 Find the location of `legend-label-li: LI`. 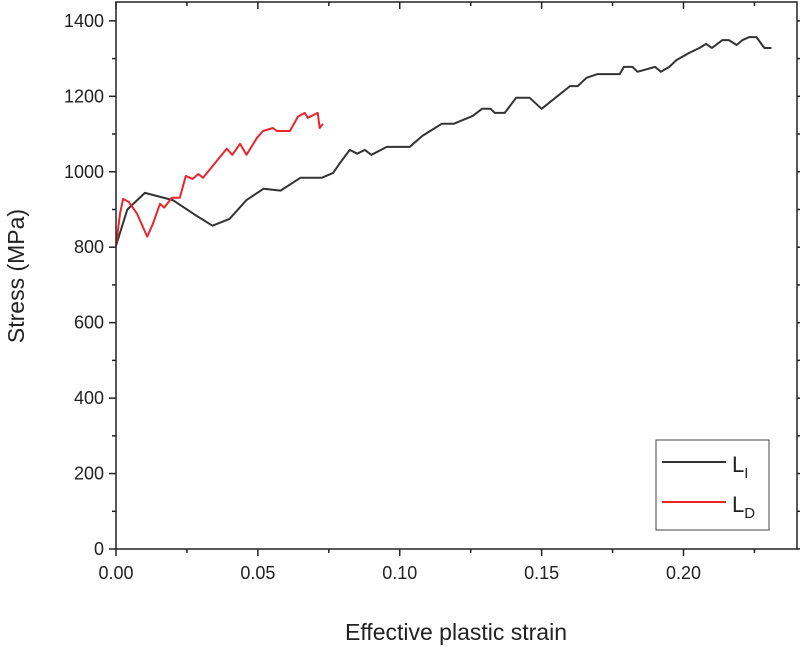

legend-label-li: LI is located at coordinates (740, 467).